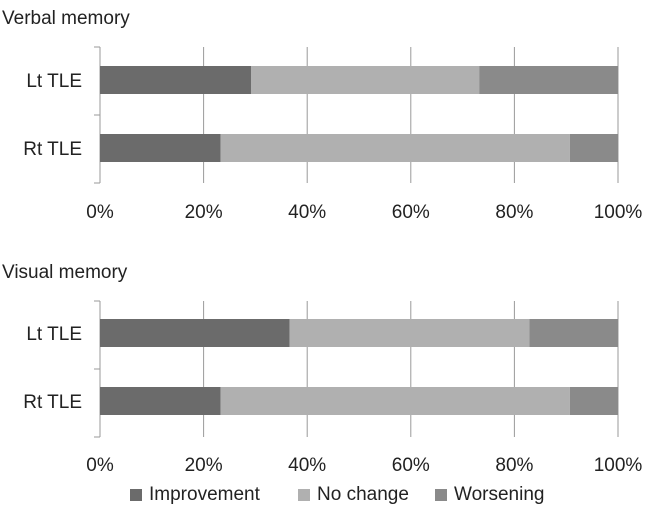  Describe the element at coordinates (499, 494) in the screenshot. I see `legend-label: Worsening` at that location.